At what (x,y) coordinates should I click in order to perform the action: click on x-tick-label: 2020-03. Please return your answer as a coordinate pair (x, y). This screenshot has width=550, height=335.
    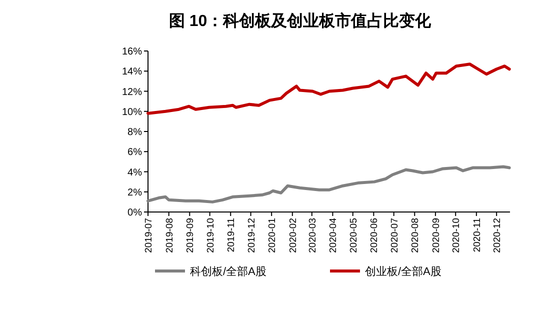
    Looking at the image, I should click on (312, 235).